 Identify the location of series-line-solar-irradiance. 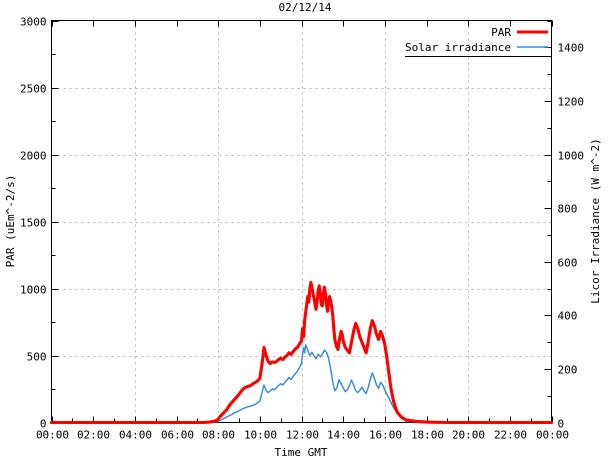
(301, 384).